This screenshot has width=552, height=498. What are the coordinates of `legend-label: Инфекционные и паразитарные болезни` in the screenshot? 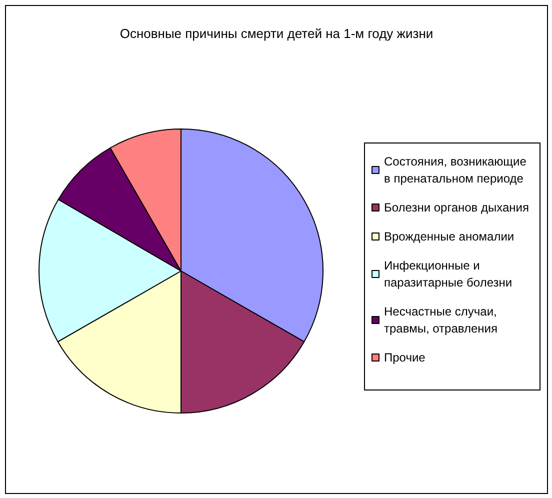 It's located at (448, 274).